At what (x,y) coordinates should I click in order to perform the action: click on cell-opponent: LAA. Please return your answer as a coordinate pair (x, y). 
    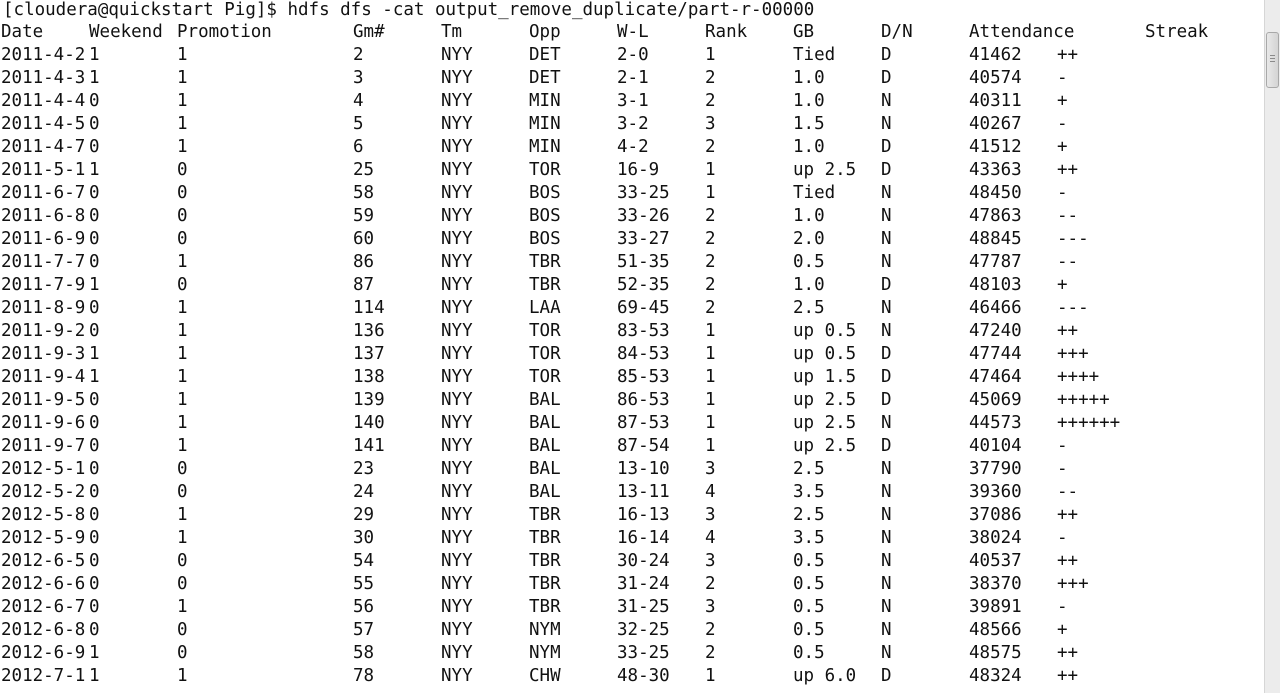
    Looking at the image, I should click on (545, 308).